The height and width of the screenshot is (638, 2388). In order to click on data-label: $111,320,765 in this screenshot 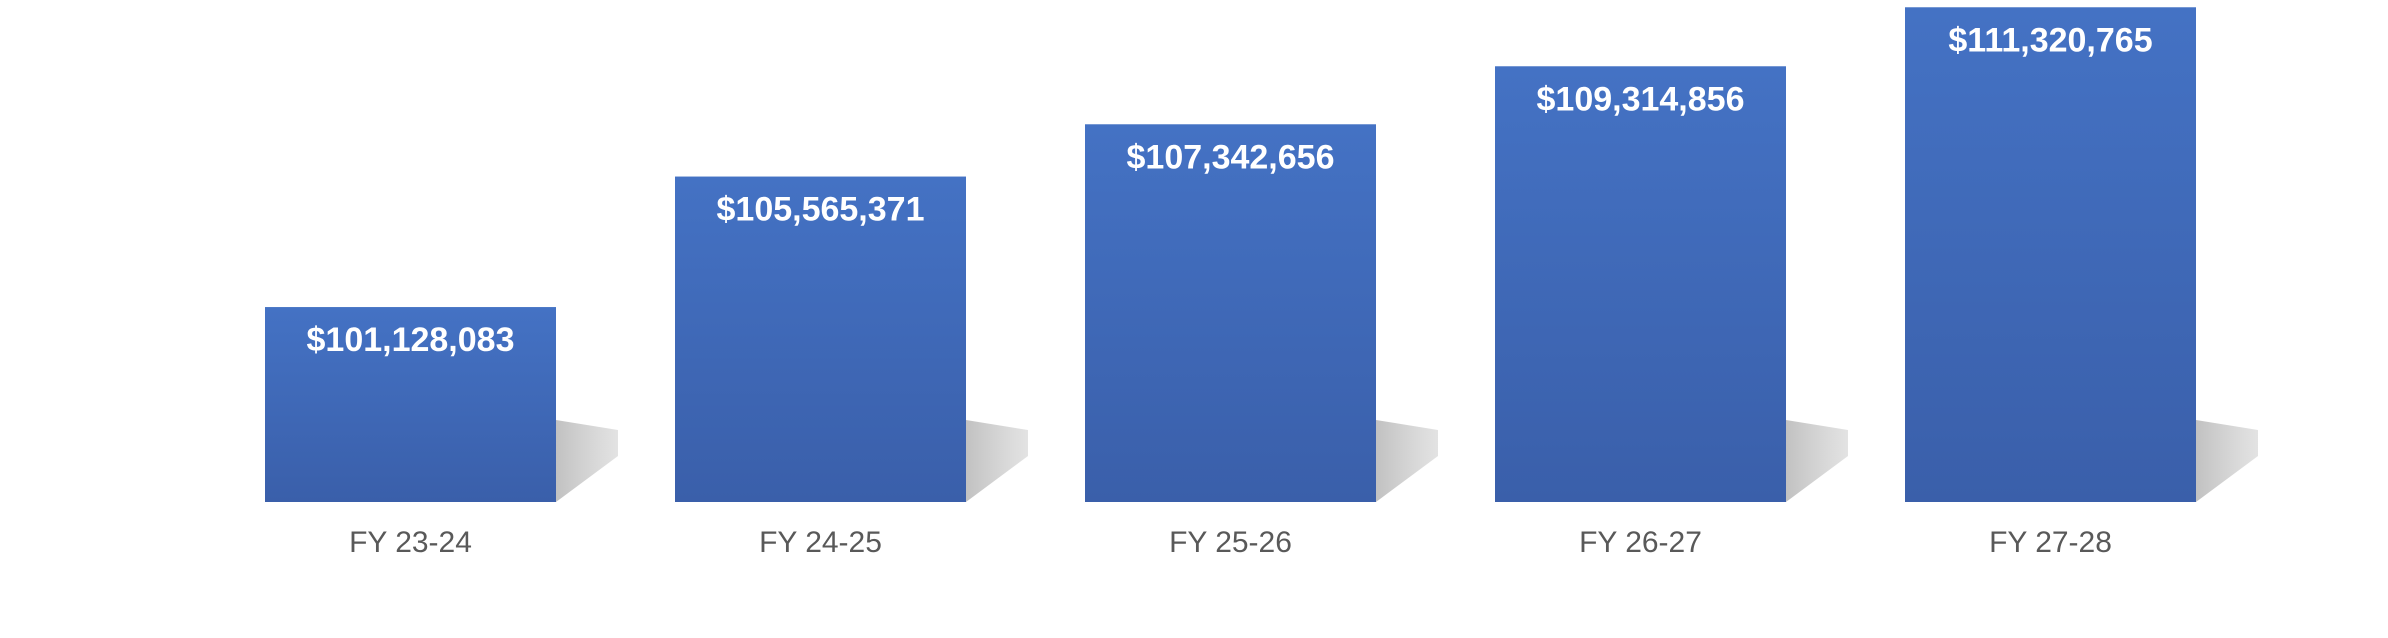, I will do `click(2050, 40)`.